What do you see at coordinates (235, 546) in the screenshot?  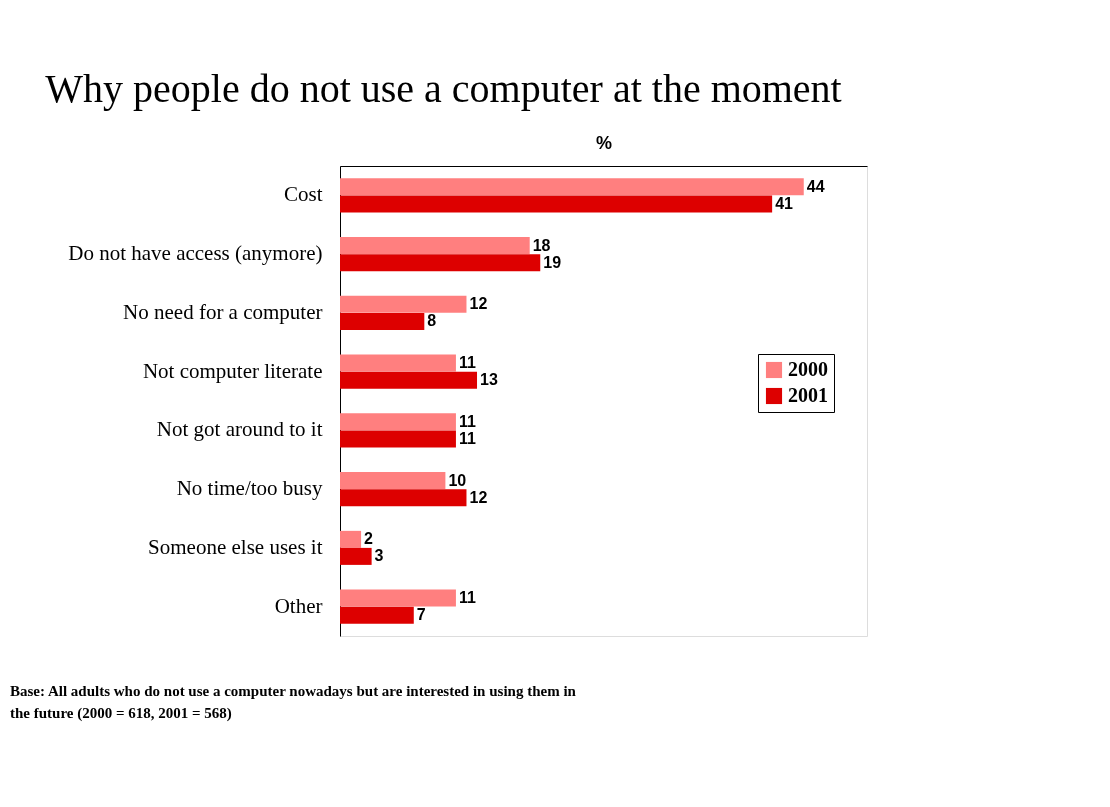 I see `y-tick-label: Someone else uses it` at bounding box center [235, 546].